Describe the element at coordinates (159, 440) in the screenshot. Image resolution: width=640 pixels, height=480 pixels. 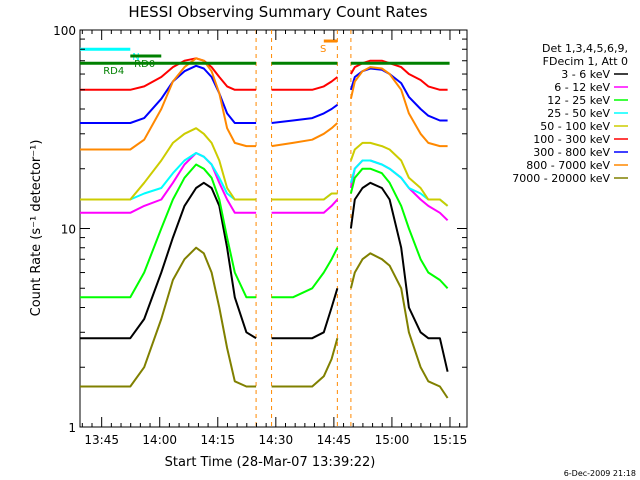
I see `x-tick-label-1: 14:00` at that location.